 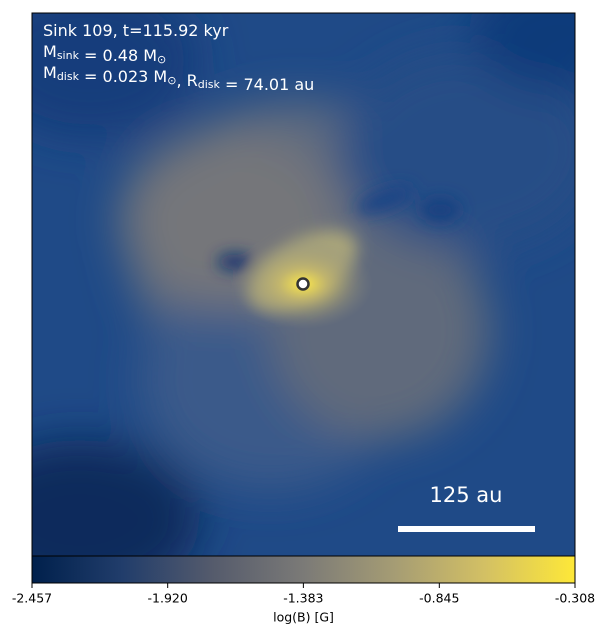 What do you see at coordinates (118, 55) in the screenshot?
I see `annotation-text: = 0.48 M` at bounding box center [118, 55].